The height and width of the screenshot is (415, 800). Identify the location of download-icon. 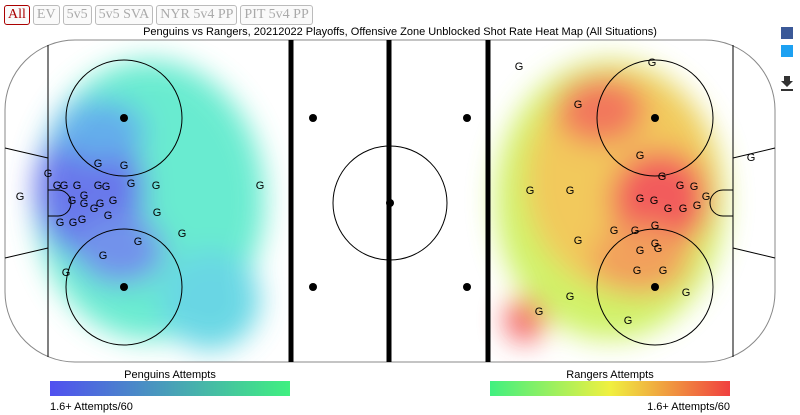
(787, 83).